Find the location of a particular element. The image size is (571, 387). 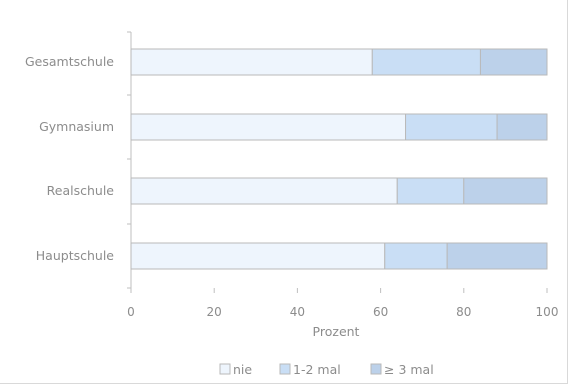

category-label-gymnasium: Gymnasium is located at coordinates (76, 126).